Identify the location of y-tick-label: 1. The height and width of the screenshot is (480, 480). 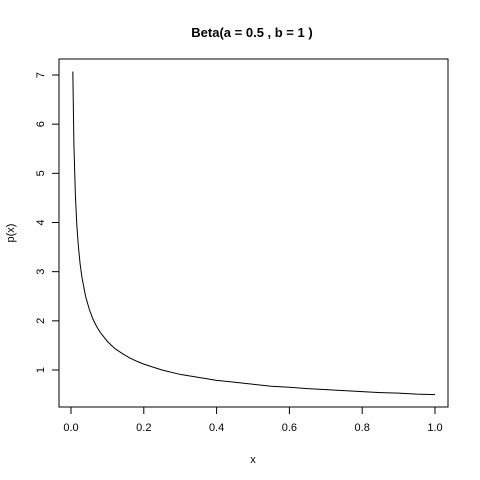
(41, 370).